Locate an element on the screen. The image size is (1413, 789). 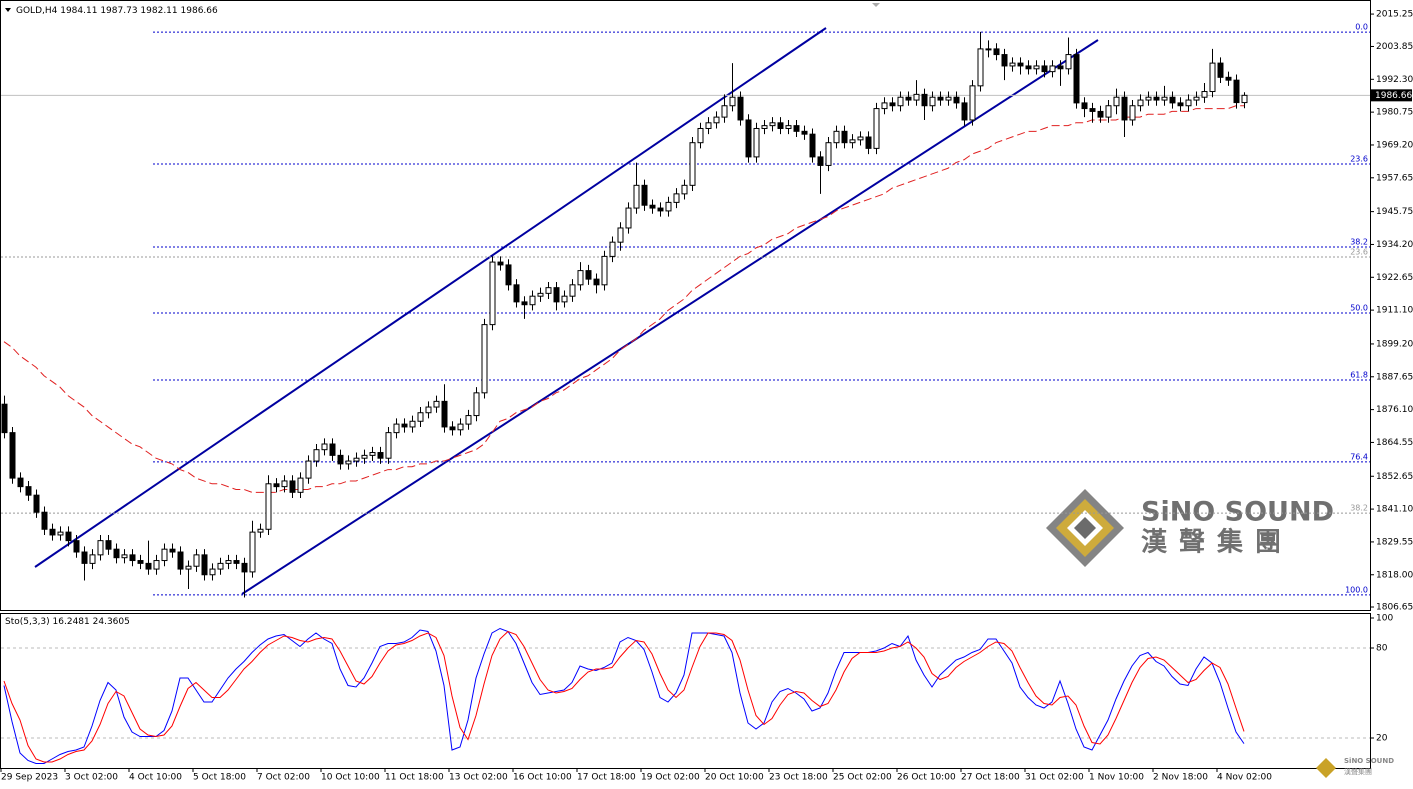
last-high: 1987.73 is located at coordinates (118, 11).